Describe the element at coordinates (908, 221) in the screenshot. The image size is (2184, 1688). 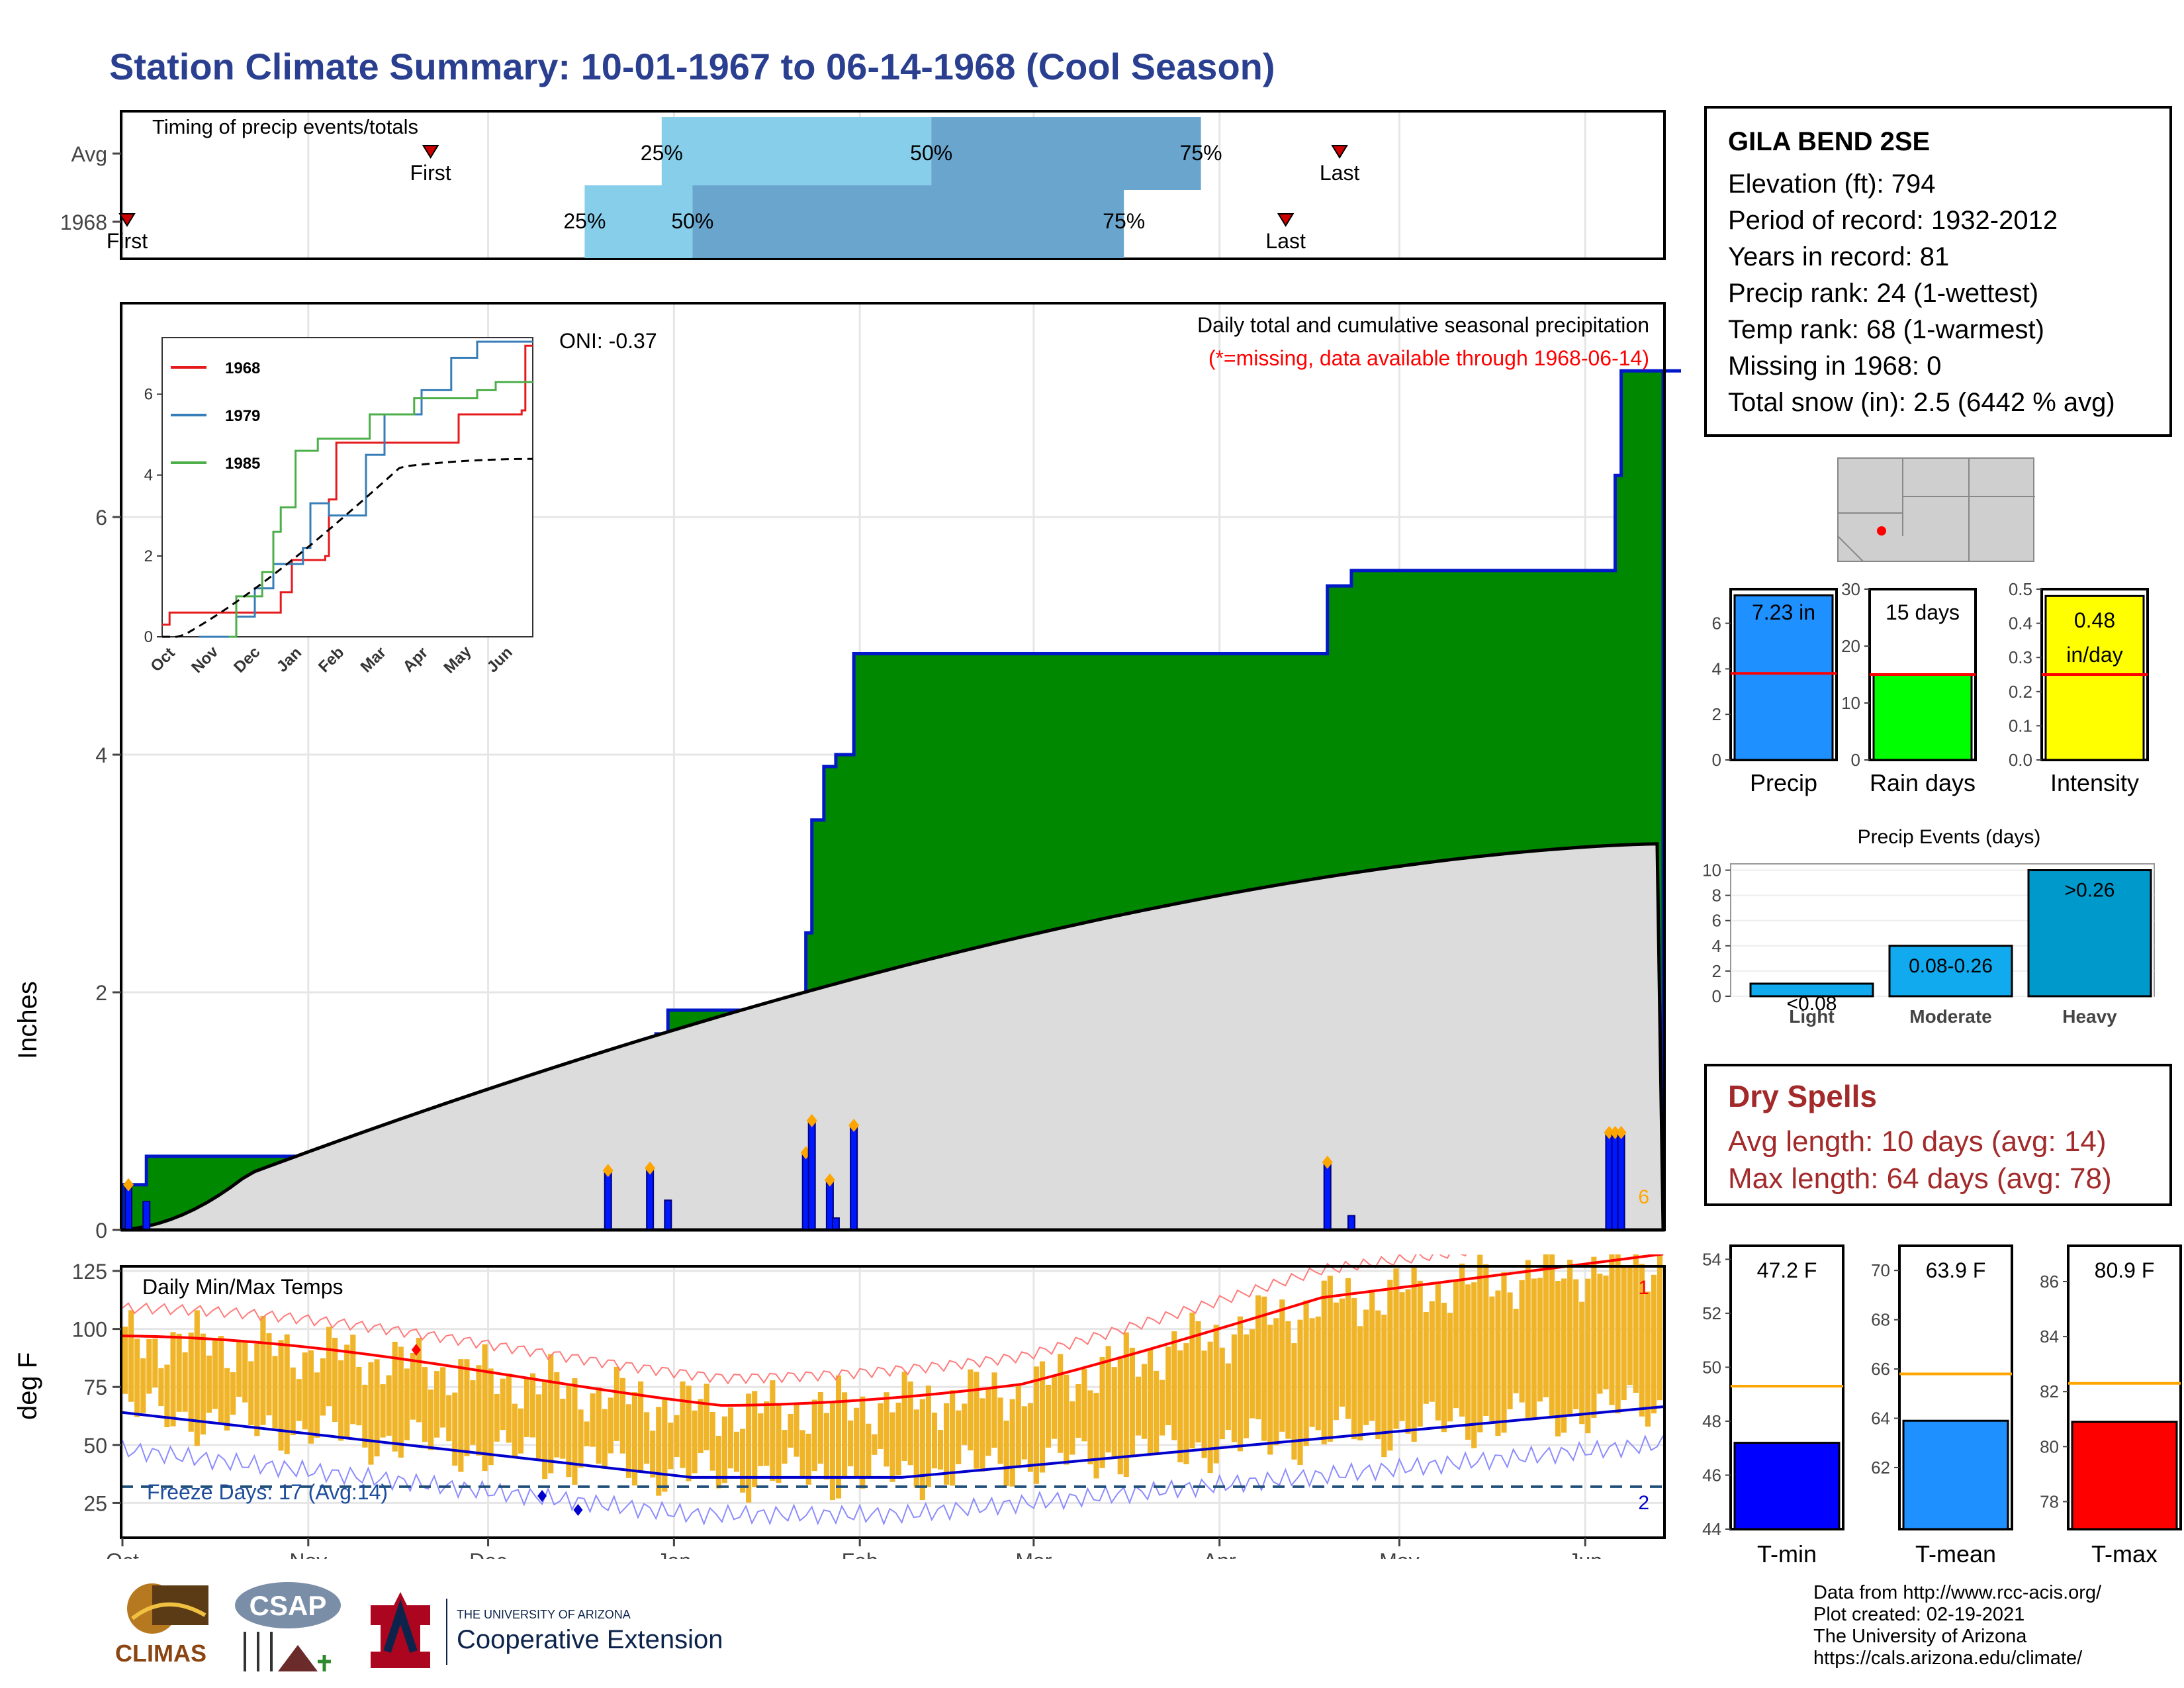
I see `timing-q50-q75-bar` at that location.